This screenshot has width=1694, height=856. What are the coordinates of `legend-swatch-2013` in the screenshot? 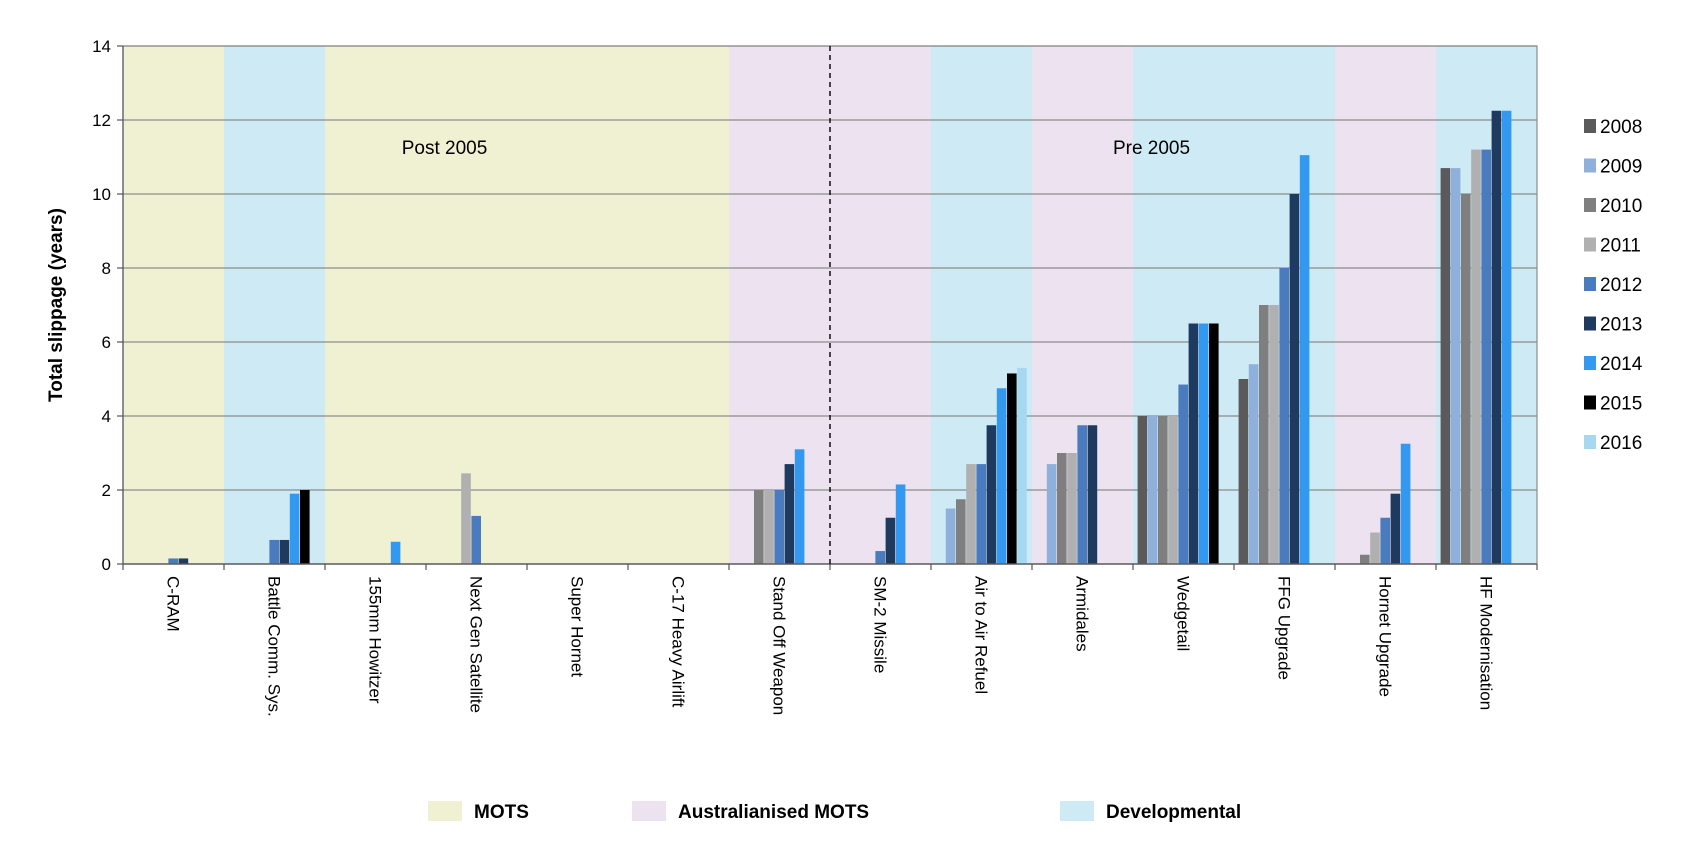 It's located at (1590, 323).